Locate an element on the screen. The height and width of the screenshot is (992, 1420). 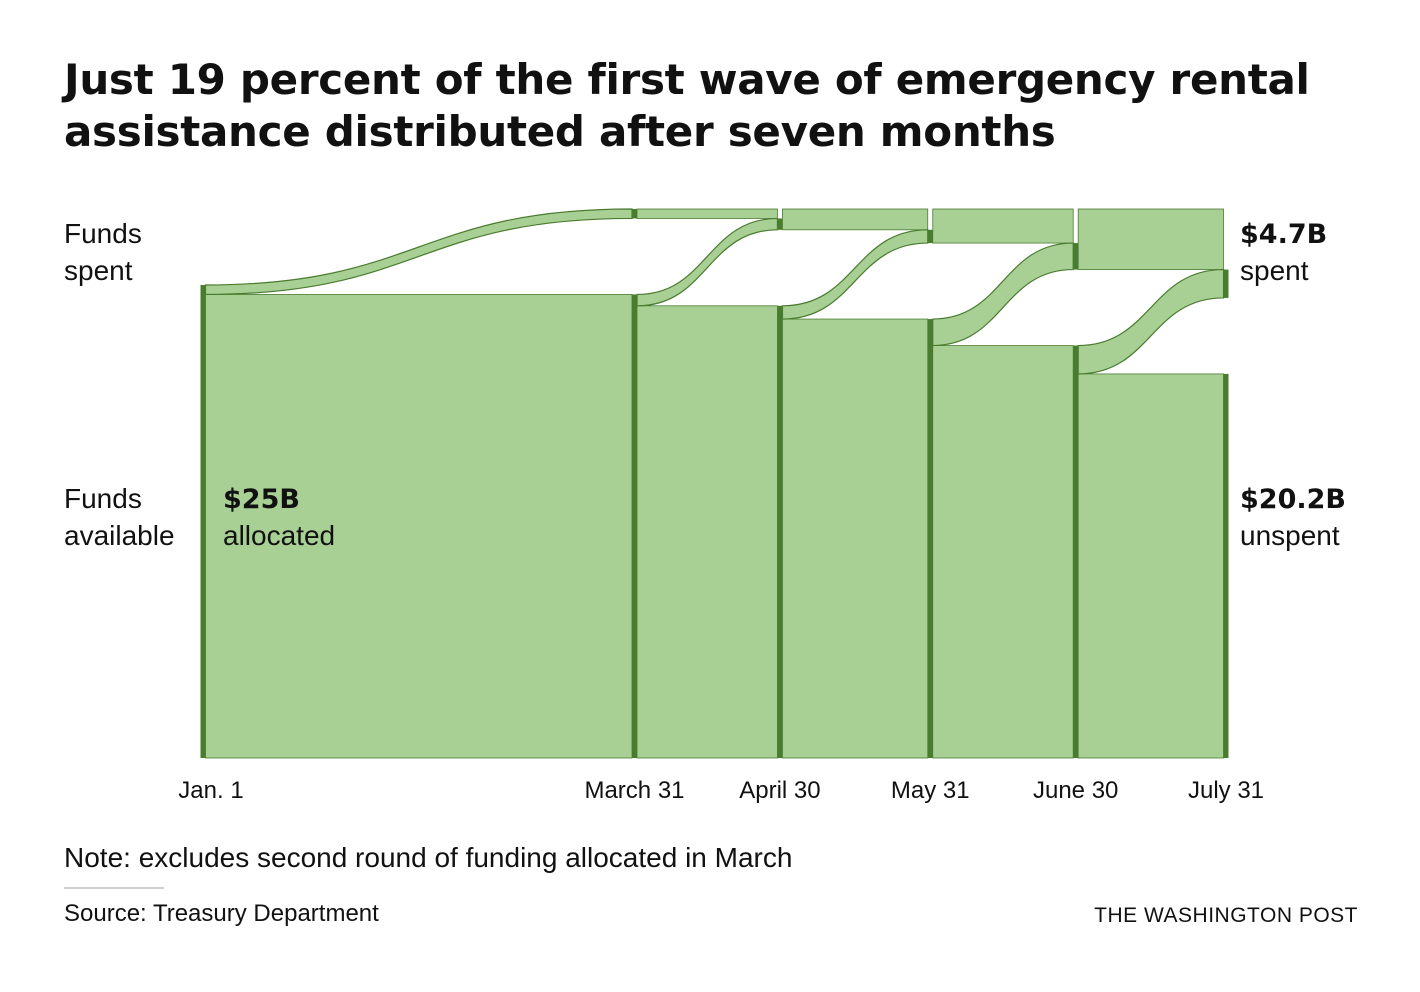
tick-label-5: July 31 is located at coordinates (1226, 790).